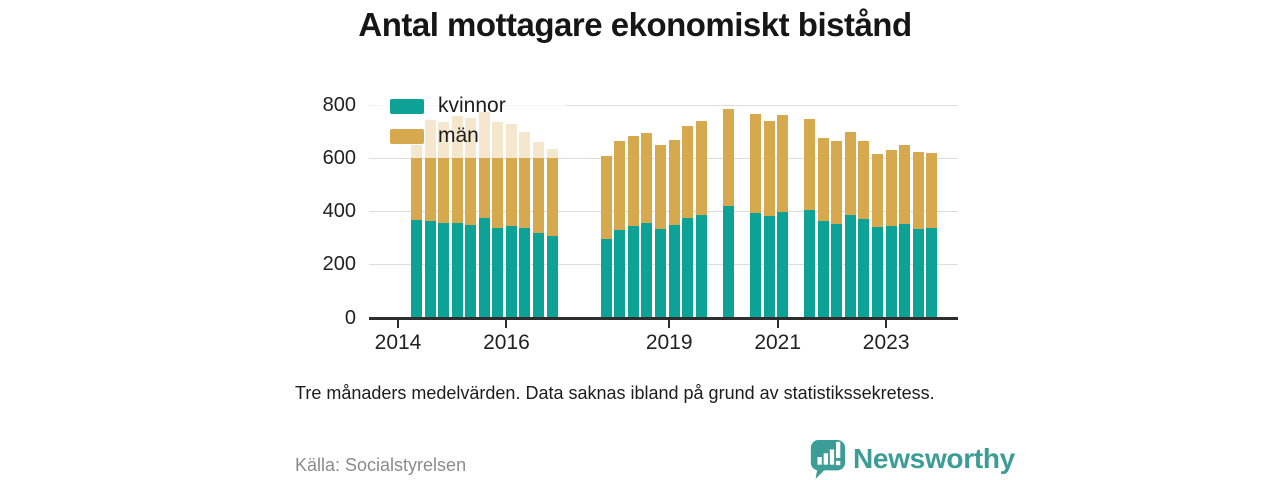  What do you see at coordinates (506, 342) in the screenshot?
I see `x-axis-tick-label: 2016` at bounding box center [506, 342].